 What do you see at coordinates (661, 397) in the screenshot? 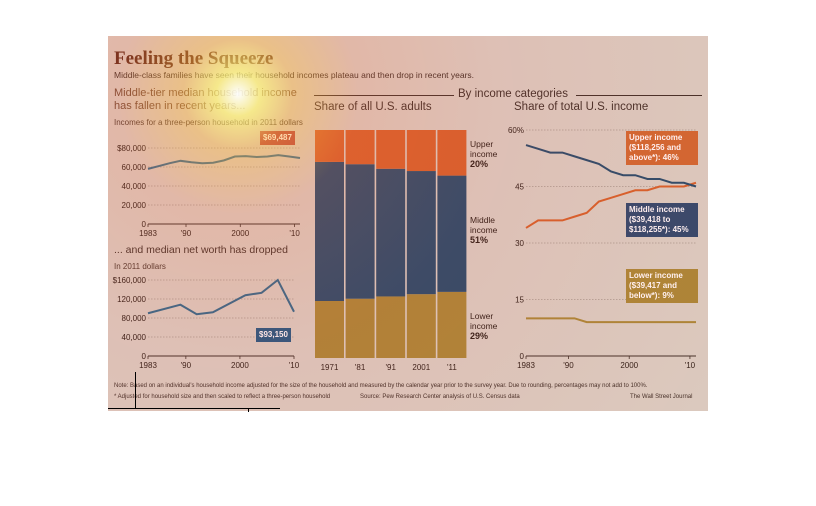
I see `credit-line: The Wall Street Journal` at bounding box center [661, 397].